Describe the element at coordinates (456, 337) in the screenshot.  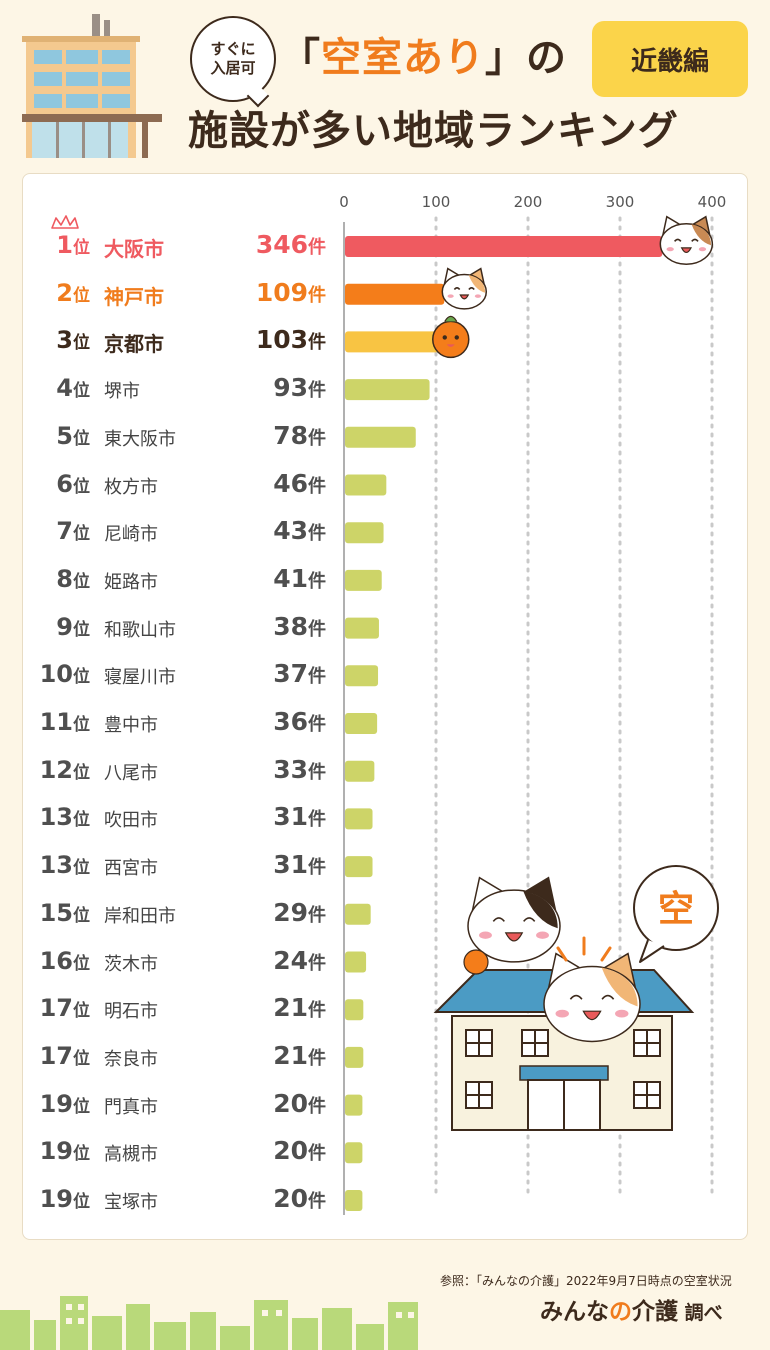
I see `orange-eye-right` at that location.